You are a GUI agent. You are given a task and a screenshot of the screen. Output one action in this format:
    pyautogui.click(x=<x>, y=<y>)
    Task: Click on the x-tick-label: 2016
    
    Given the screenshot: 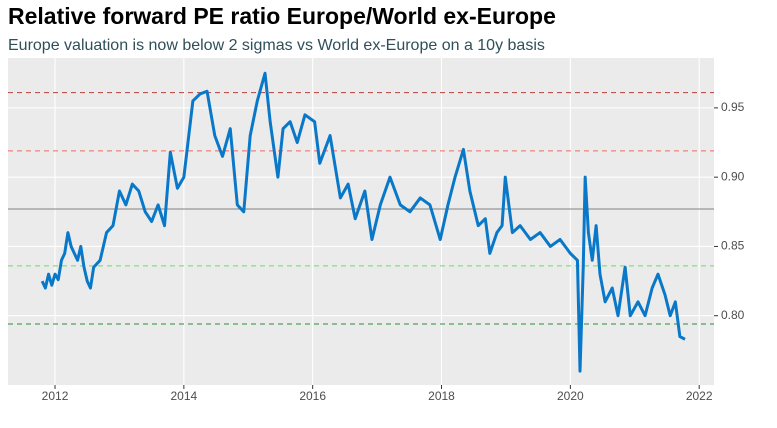 What is the action you would take?
    pyautogui.click(x=312, y=396)
    